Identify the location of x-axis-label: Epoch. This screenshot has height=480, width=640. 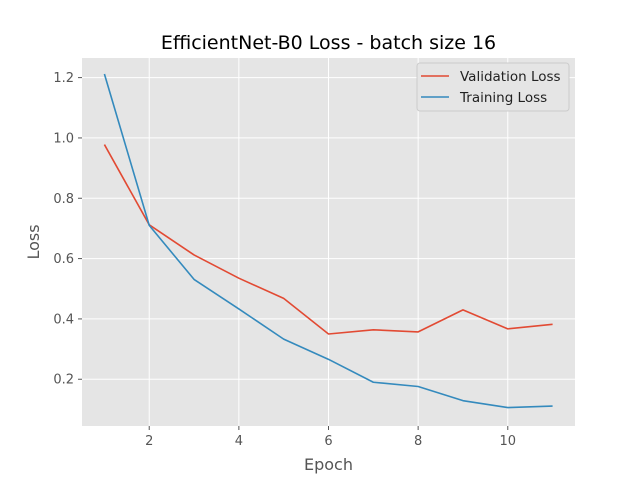
(328, 464).